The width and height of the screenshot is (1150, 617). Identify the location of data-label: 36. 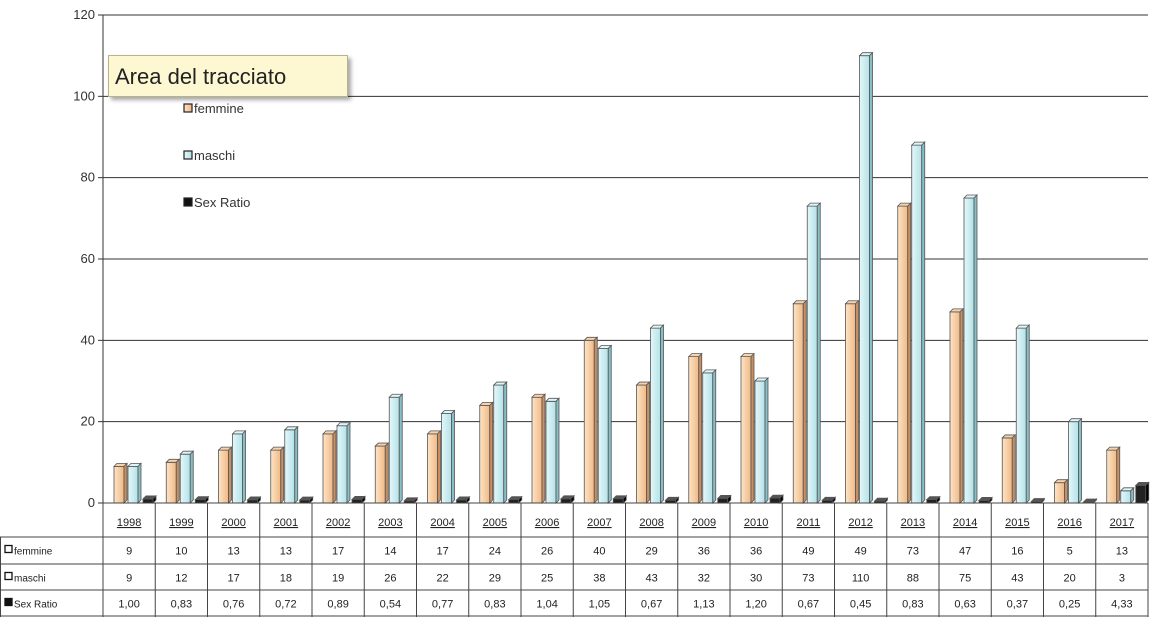
(756, 552).